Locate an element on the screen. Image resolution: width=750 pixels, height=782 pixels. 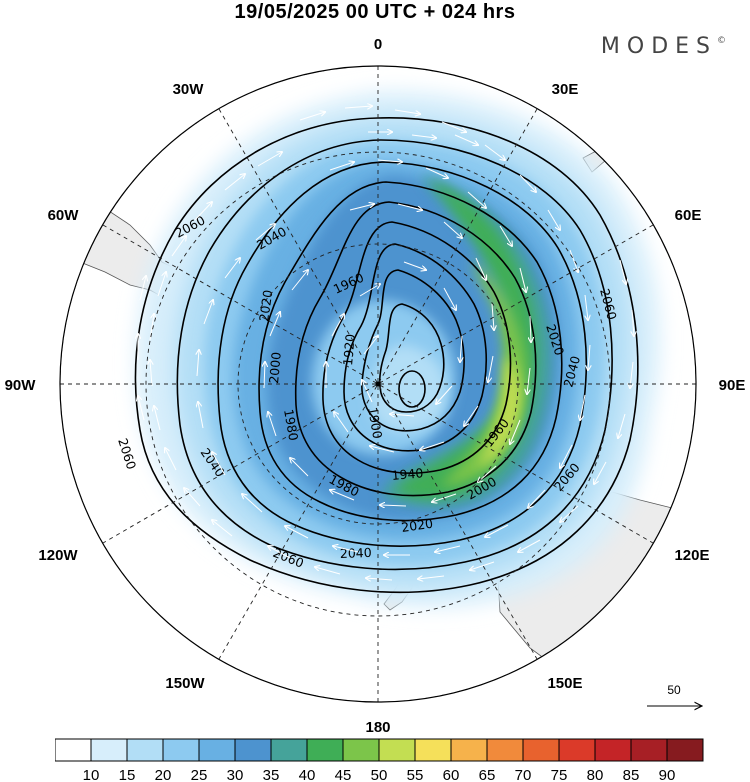
contour-label-2020-a: 2020 is located at coordinates (265, 306).